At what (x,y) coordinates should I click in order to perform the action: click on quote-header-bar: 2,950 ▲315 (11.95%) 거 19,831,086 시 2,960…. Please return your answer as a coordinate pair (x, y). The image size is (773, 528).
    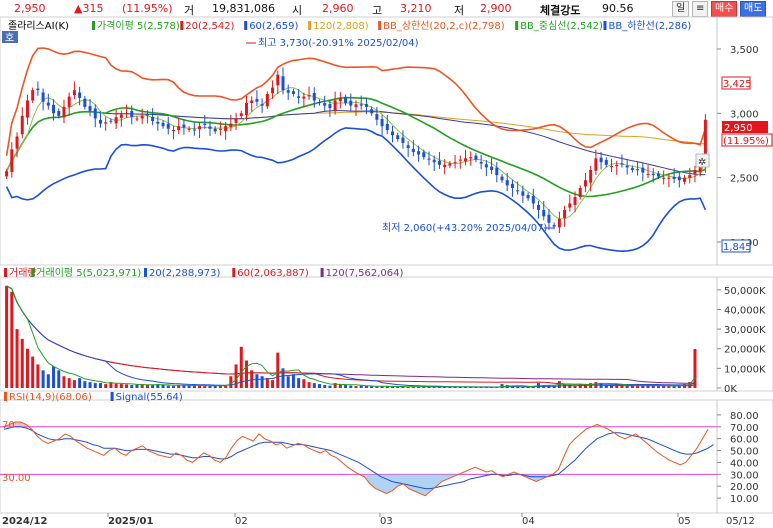
    Looking at the image, I should click on (386, 9).